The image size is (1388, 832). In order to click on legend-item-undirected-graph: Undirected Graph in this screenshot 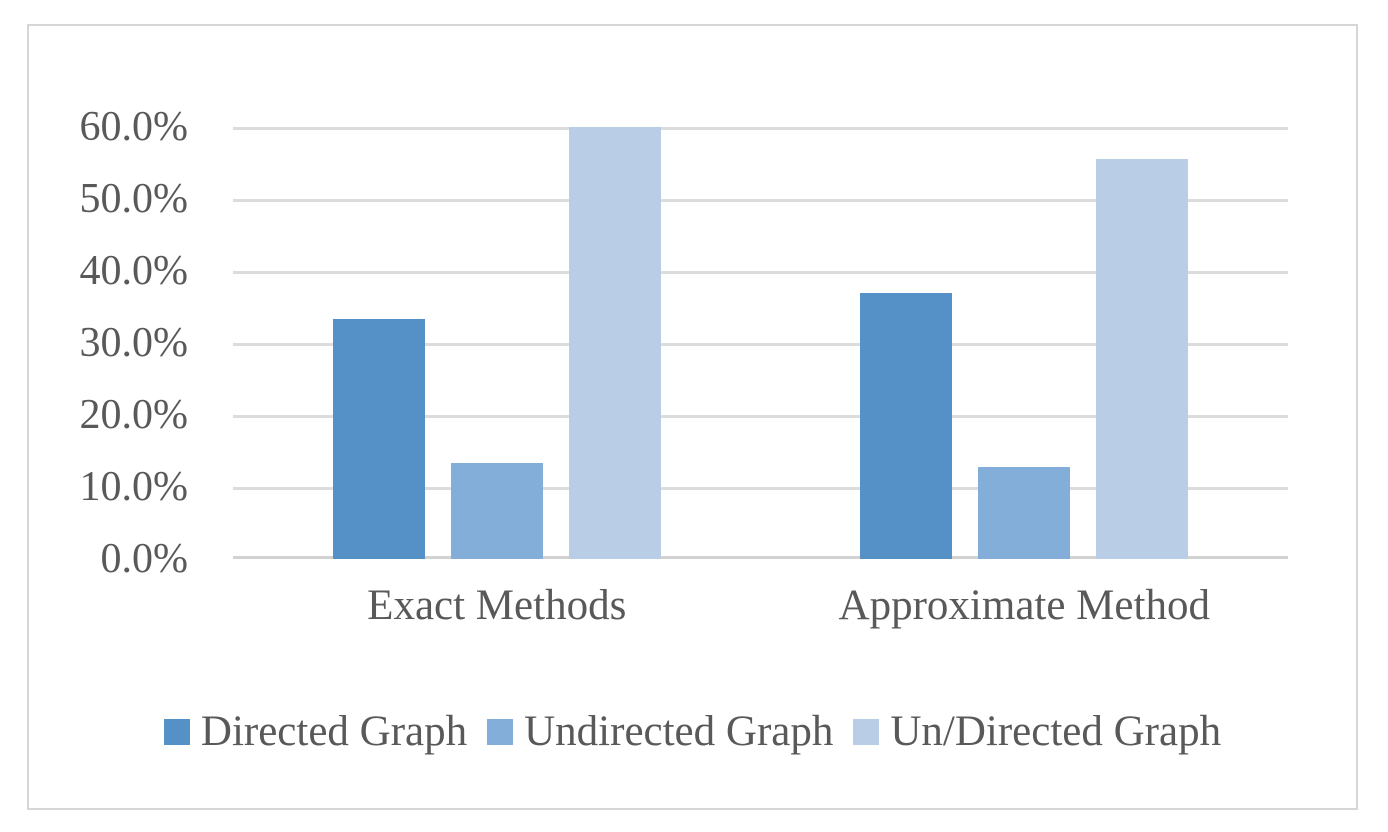, I will do `click(660, 731)`.